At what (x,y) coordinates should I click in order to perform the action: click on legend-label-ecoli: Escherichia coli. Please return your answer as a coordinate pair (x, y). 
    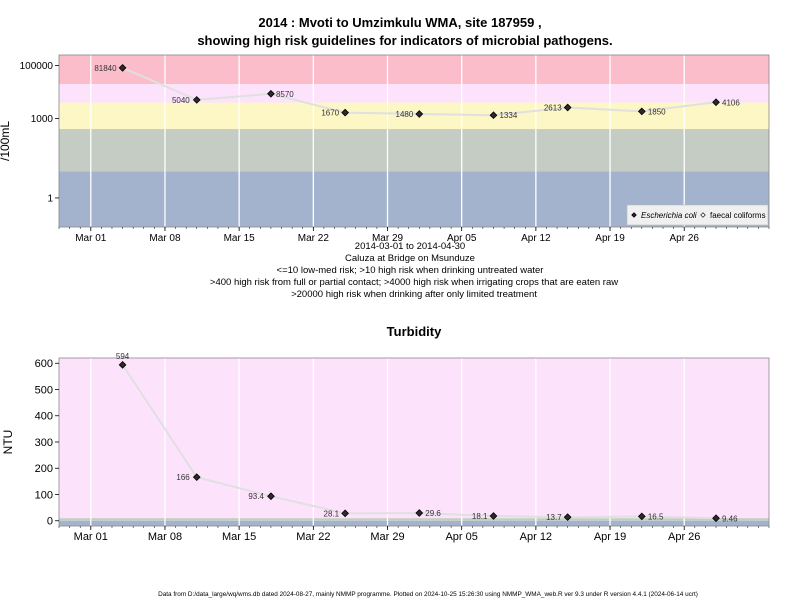
    Looking at the image, I should click on (669, 215).